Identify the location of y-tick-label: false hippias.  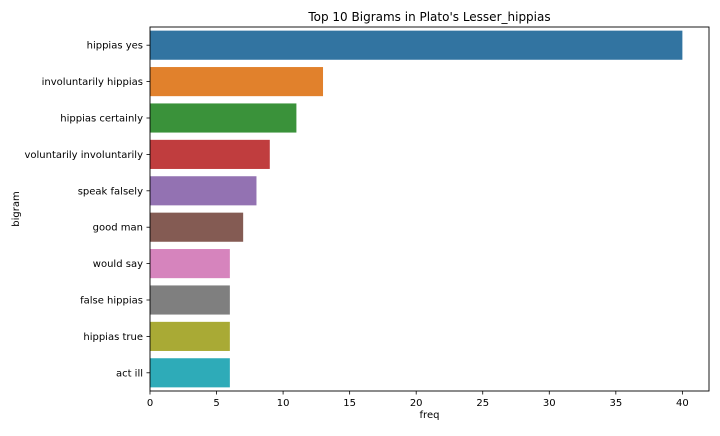
(111, 301).